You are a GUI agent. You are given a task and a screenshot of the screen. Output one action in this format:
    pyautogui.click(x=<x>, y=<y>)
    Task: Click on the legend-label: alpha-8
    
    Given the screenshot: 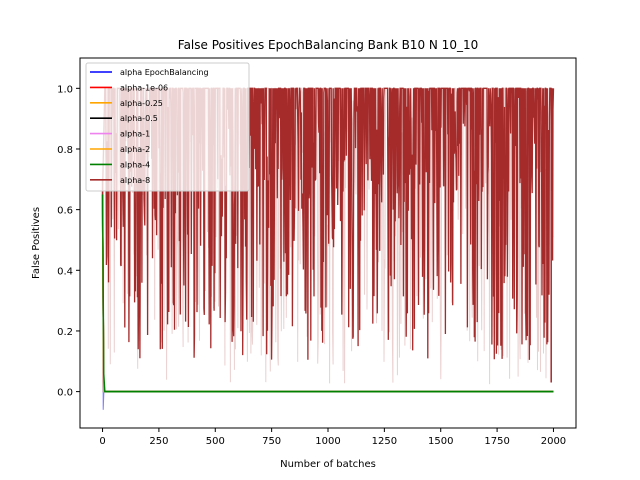 What is the action you would take?
    pyautogui.click(x=135, y=180)
    